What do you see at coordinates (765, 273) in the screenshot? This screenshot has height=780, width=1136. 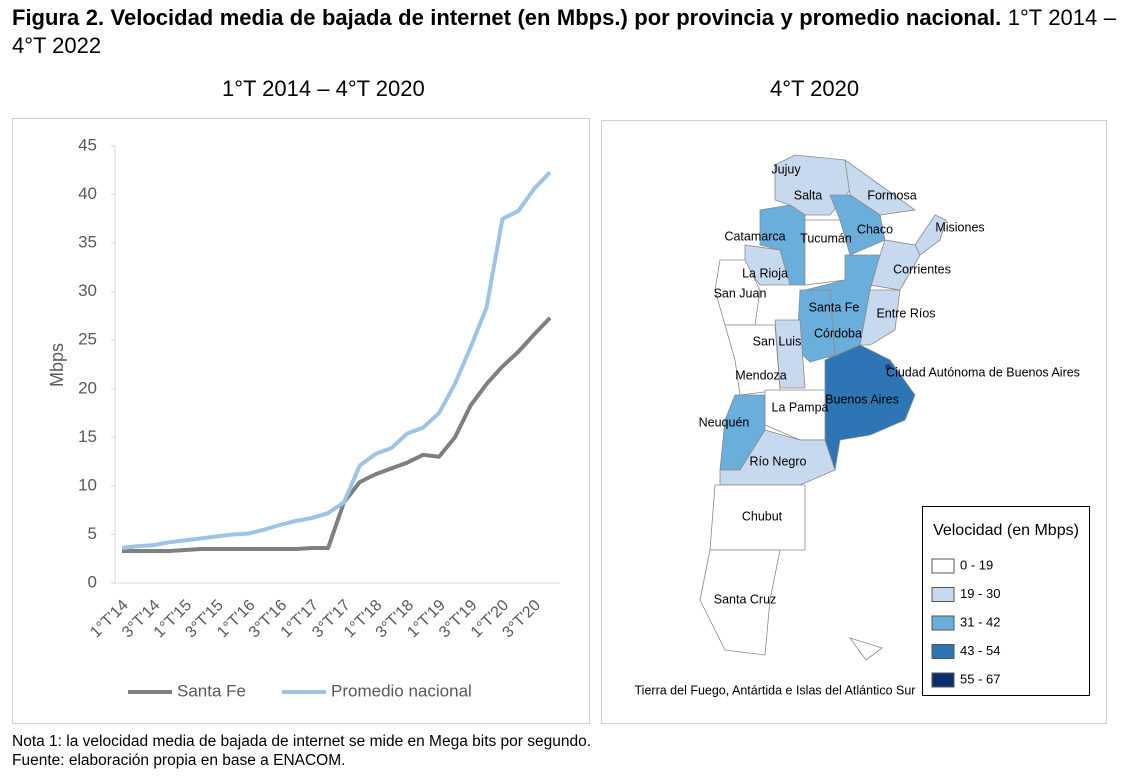 I see `province-label: La Rioja` at bounding box center [765, 273].